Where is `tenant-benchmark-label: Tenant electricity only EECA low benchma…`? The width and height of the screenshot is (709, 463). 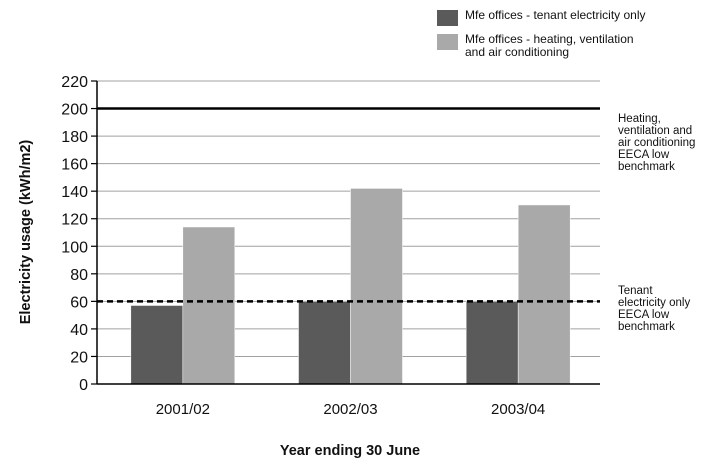 tenant-benchmark-label: Tenant electricity only EECA low benchma… is located at coordinates (654, 309).